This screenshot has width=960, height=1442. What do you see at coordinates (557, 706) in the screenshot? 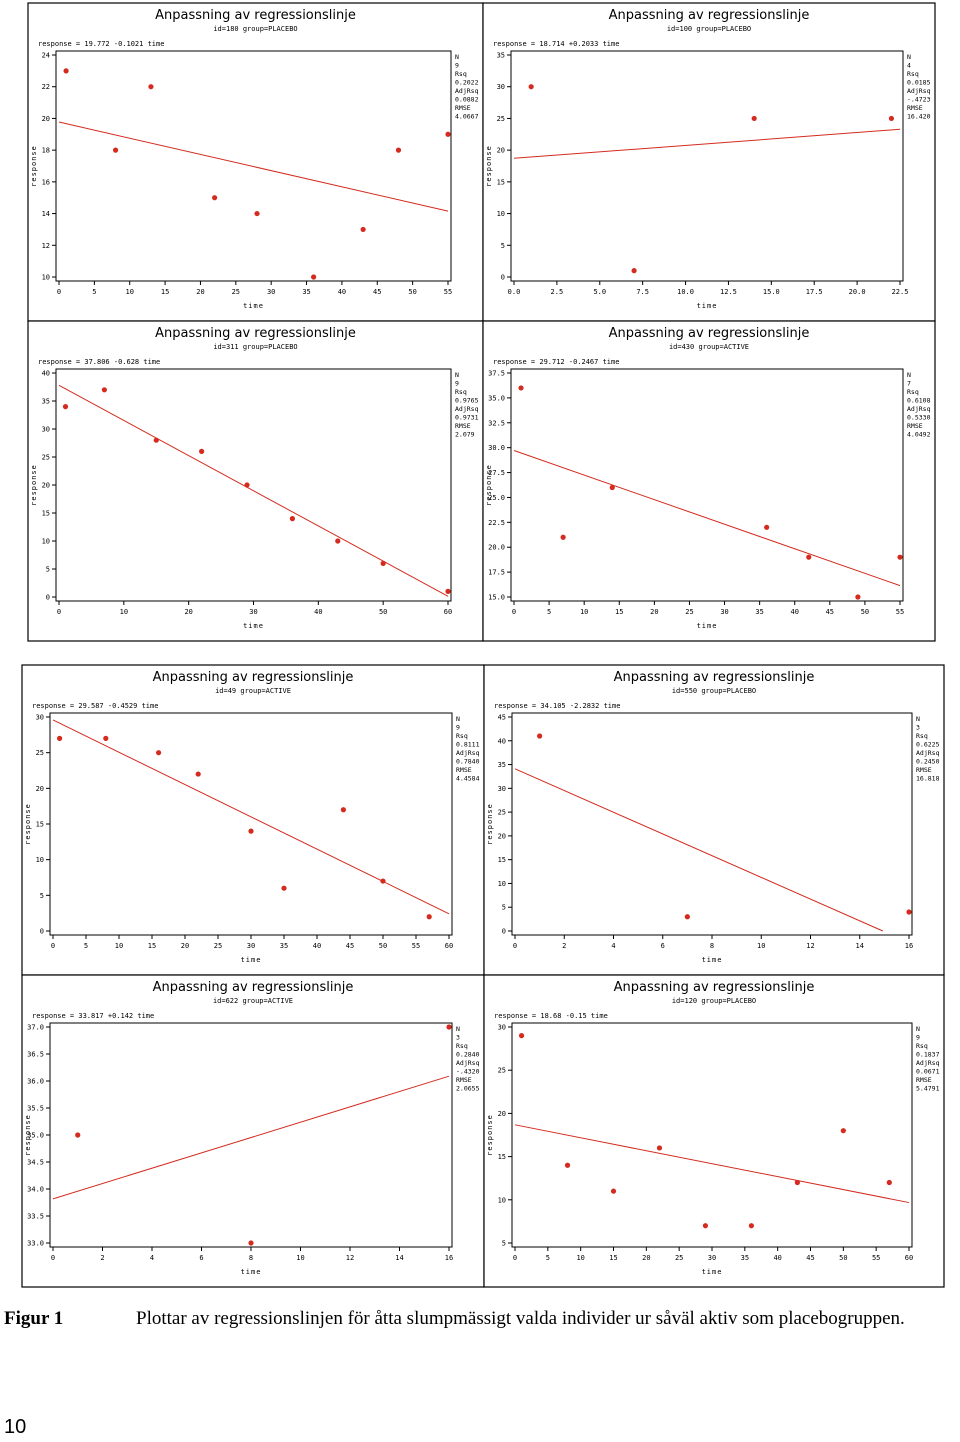
I see `regression-equation: response = 34.105 -2.2832 time` at bounding box center [557, 706].